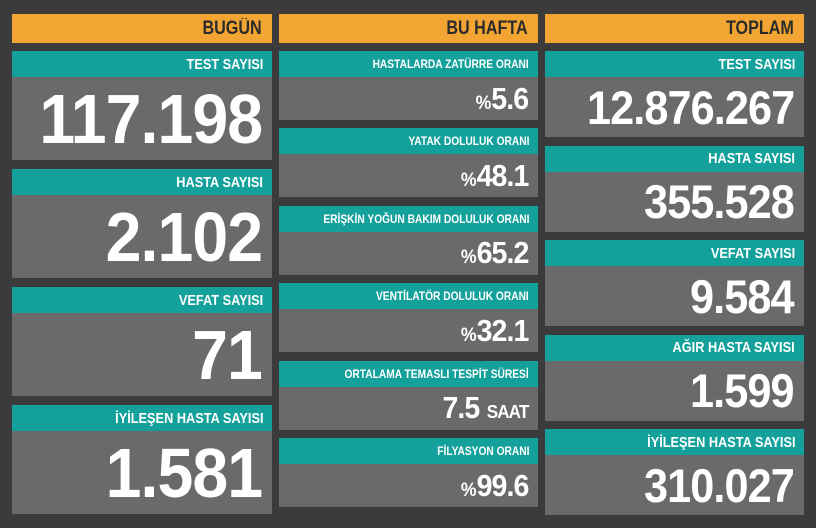 The height and width of the screenshot is (528, 816). I want to click on stat-value: 12.876.267, so click(674, 107).